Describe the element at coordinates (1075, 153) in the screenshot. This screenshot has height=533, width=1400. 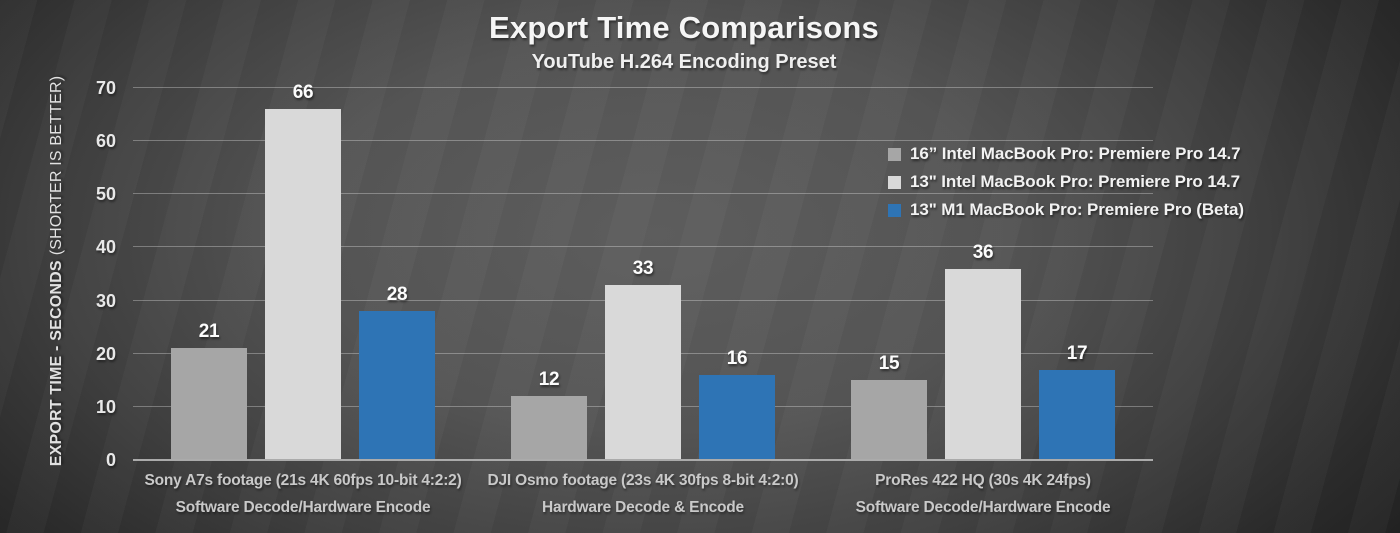
I see `legend-label: 16” Intel MacBook Pro: Premiere Pro 14.7` at that location.